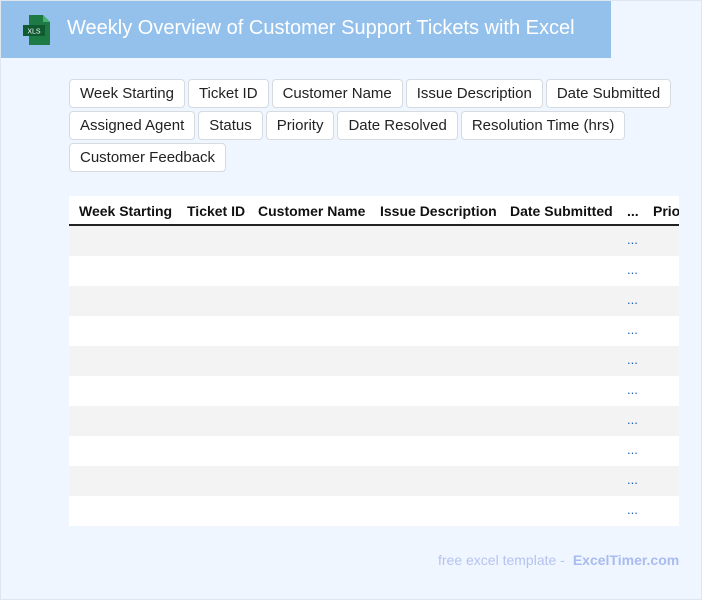  I want to click on column-header: Week Starting, so click(126, 211).